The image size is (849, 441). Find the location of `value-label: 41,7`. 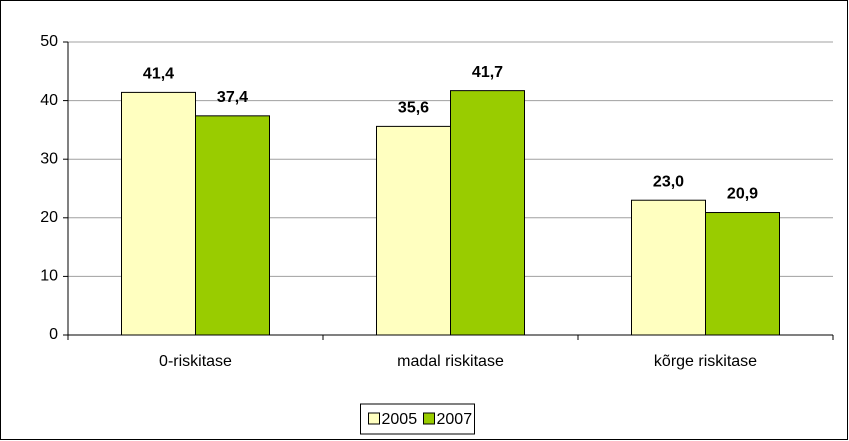

value-label: 41,7 is located at coordinates (487, 72).